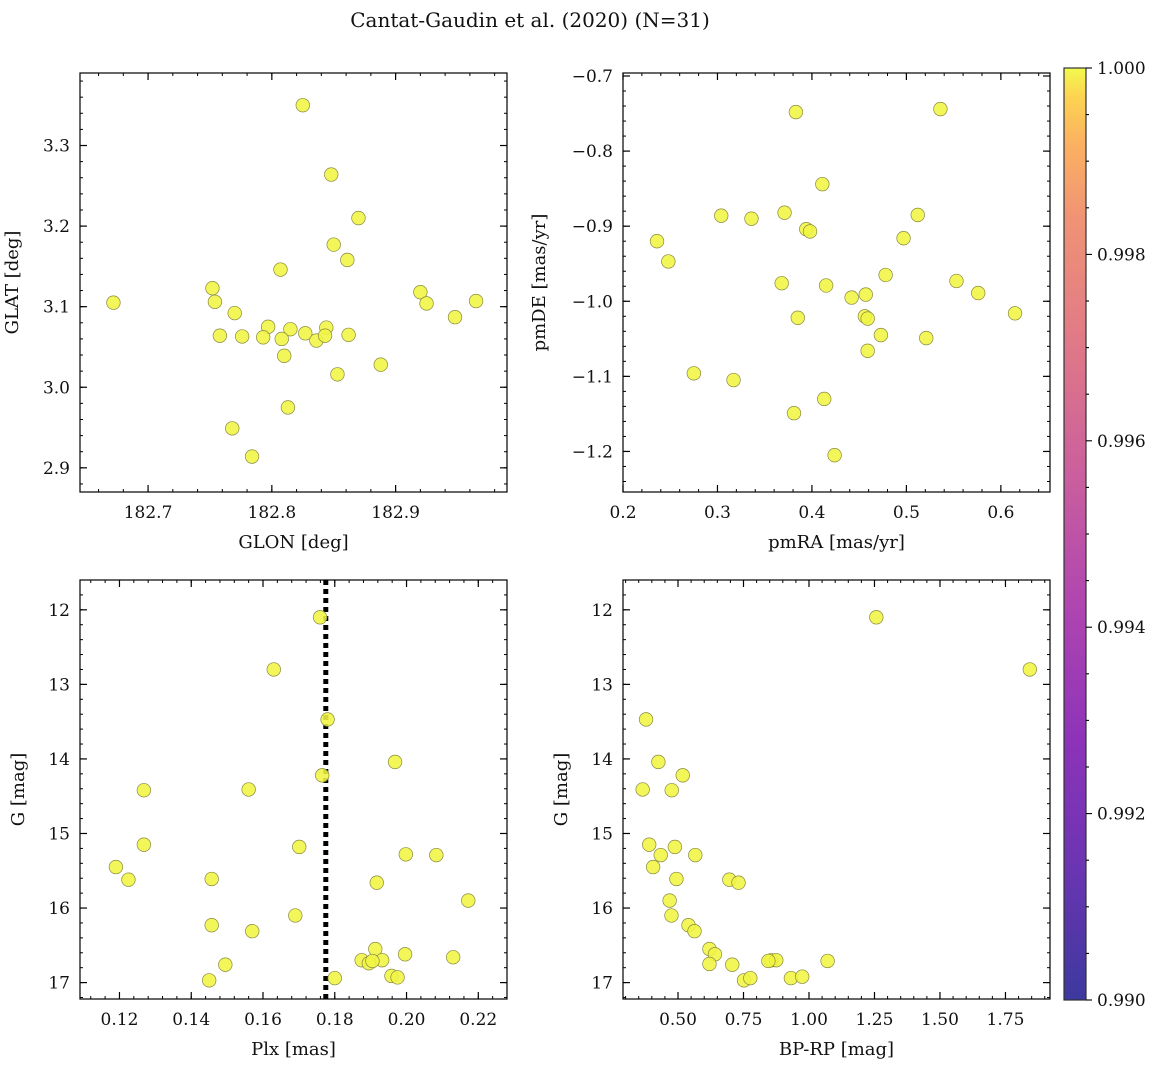  I want to click on x-tick-label: 0.18, so click(335, 1020).